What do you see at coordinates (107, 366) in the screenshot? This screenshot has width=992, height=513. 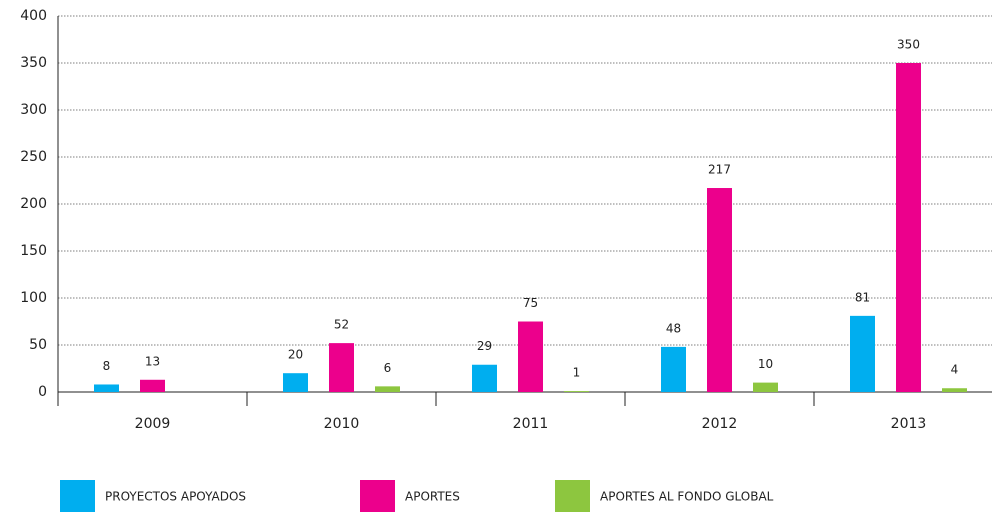 I see `data-label: 8` at bounding box center [107, 366].